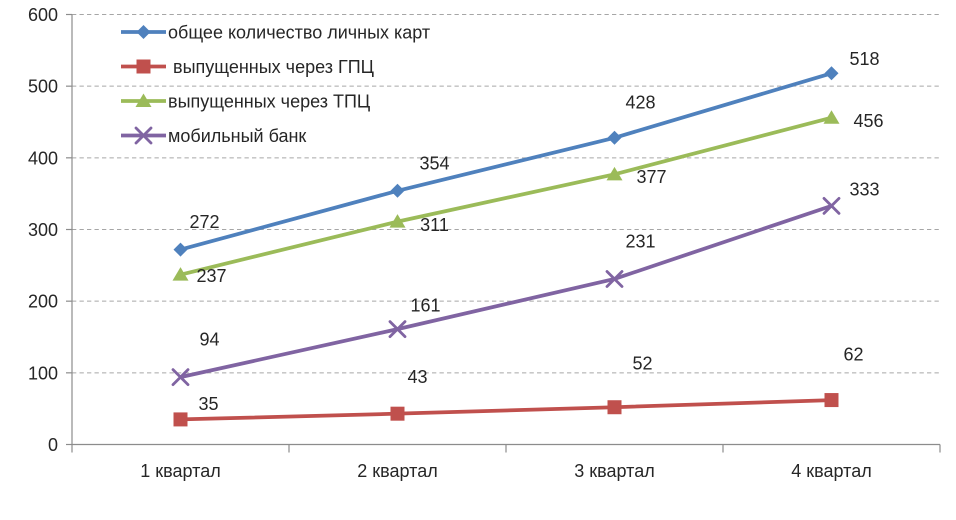  What do you see at coordinates (642, 364) in the screenshot?
I see `data-label: 52` at bounding box center [642, 364].